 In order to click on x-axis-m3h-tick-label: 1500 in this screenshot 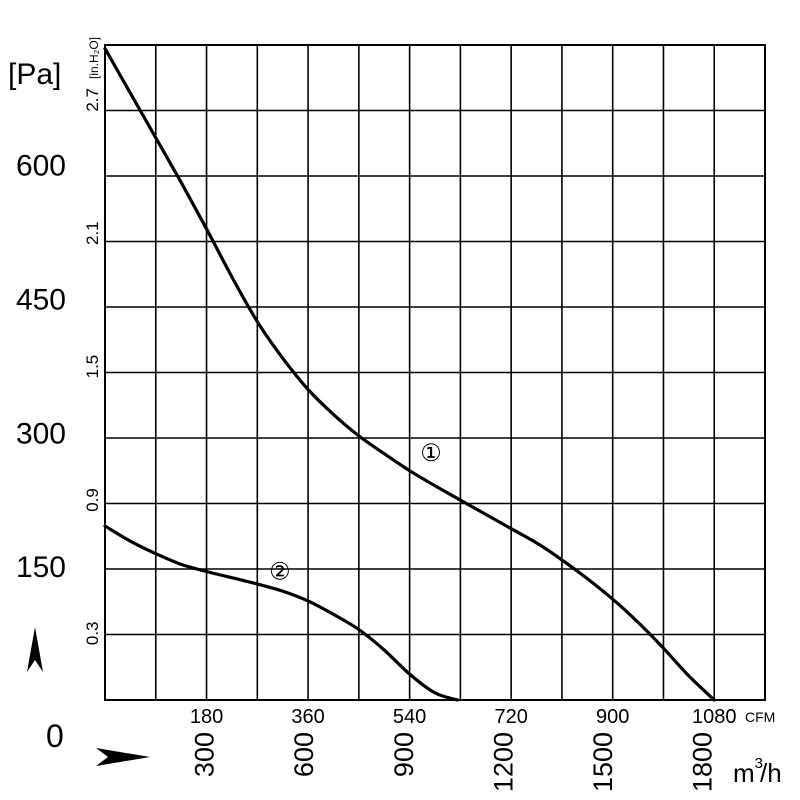, I will do `click(603, 762)`.